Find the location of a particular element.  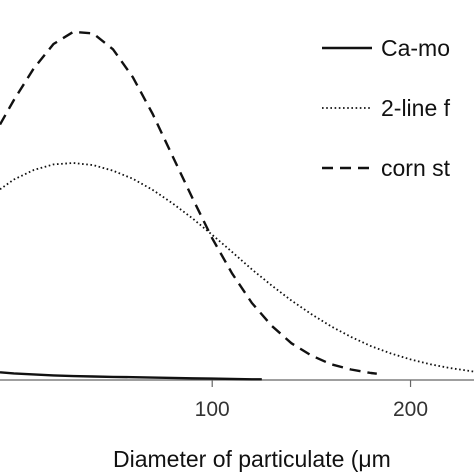

x-axis: 100 200 is located at coordinates (237, 400).